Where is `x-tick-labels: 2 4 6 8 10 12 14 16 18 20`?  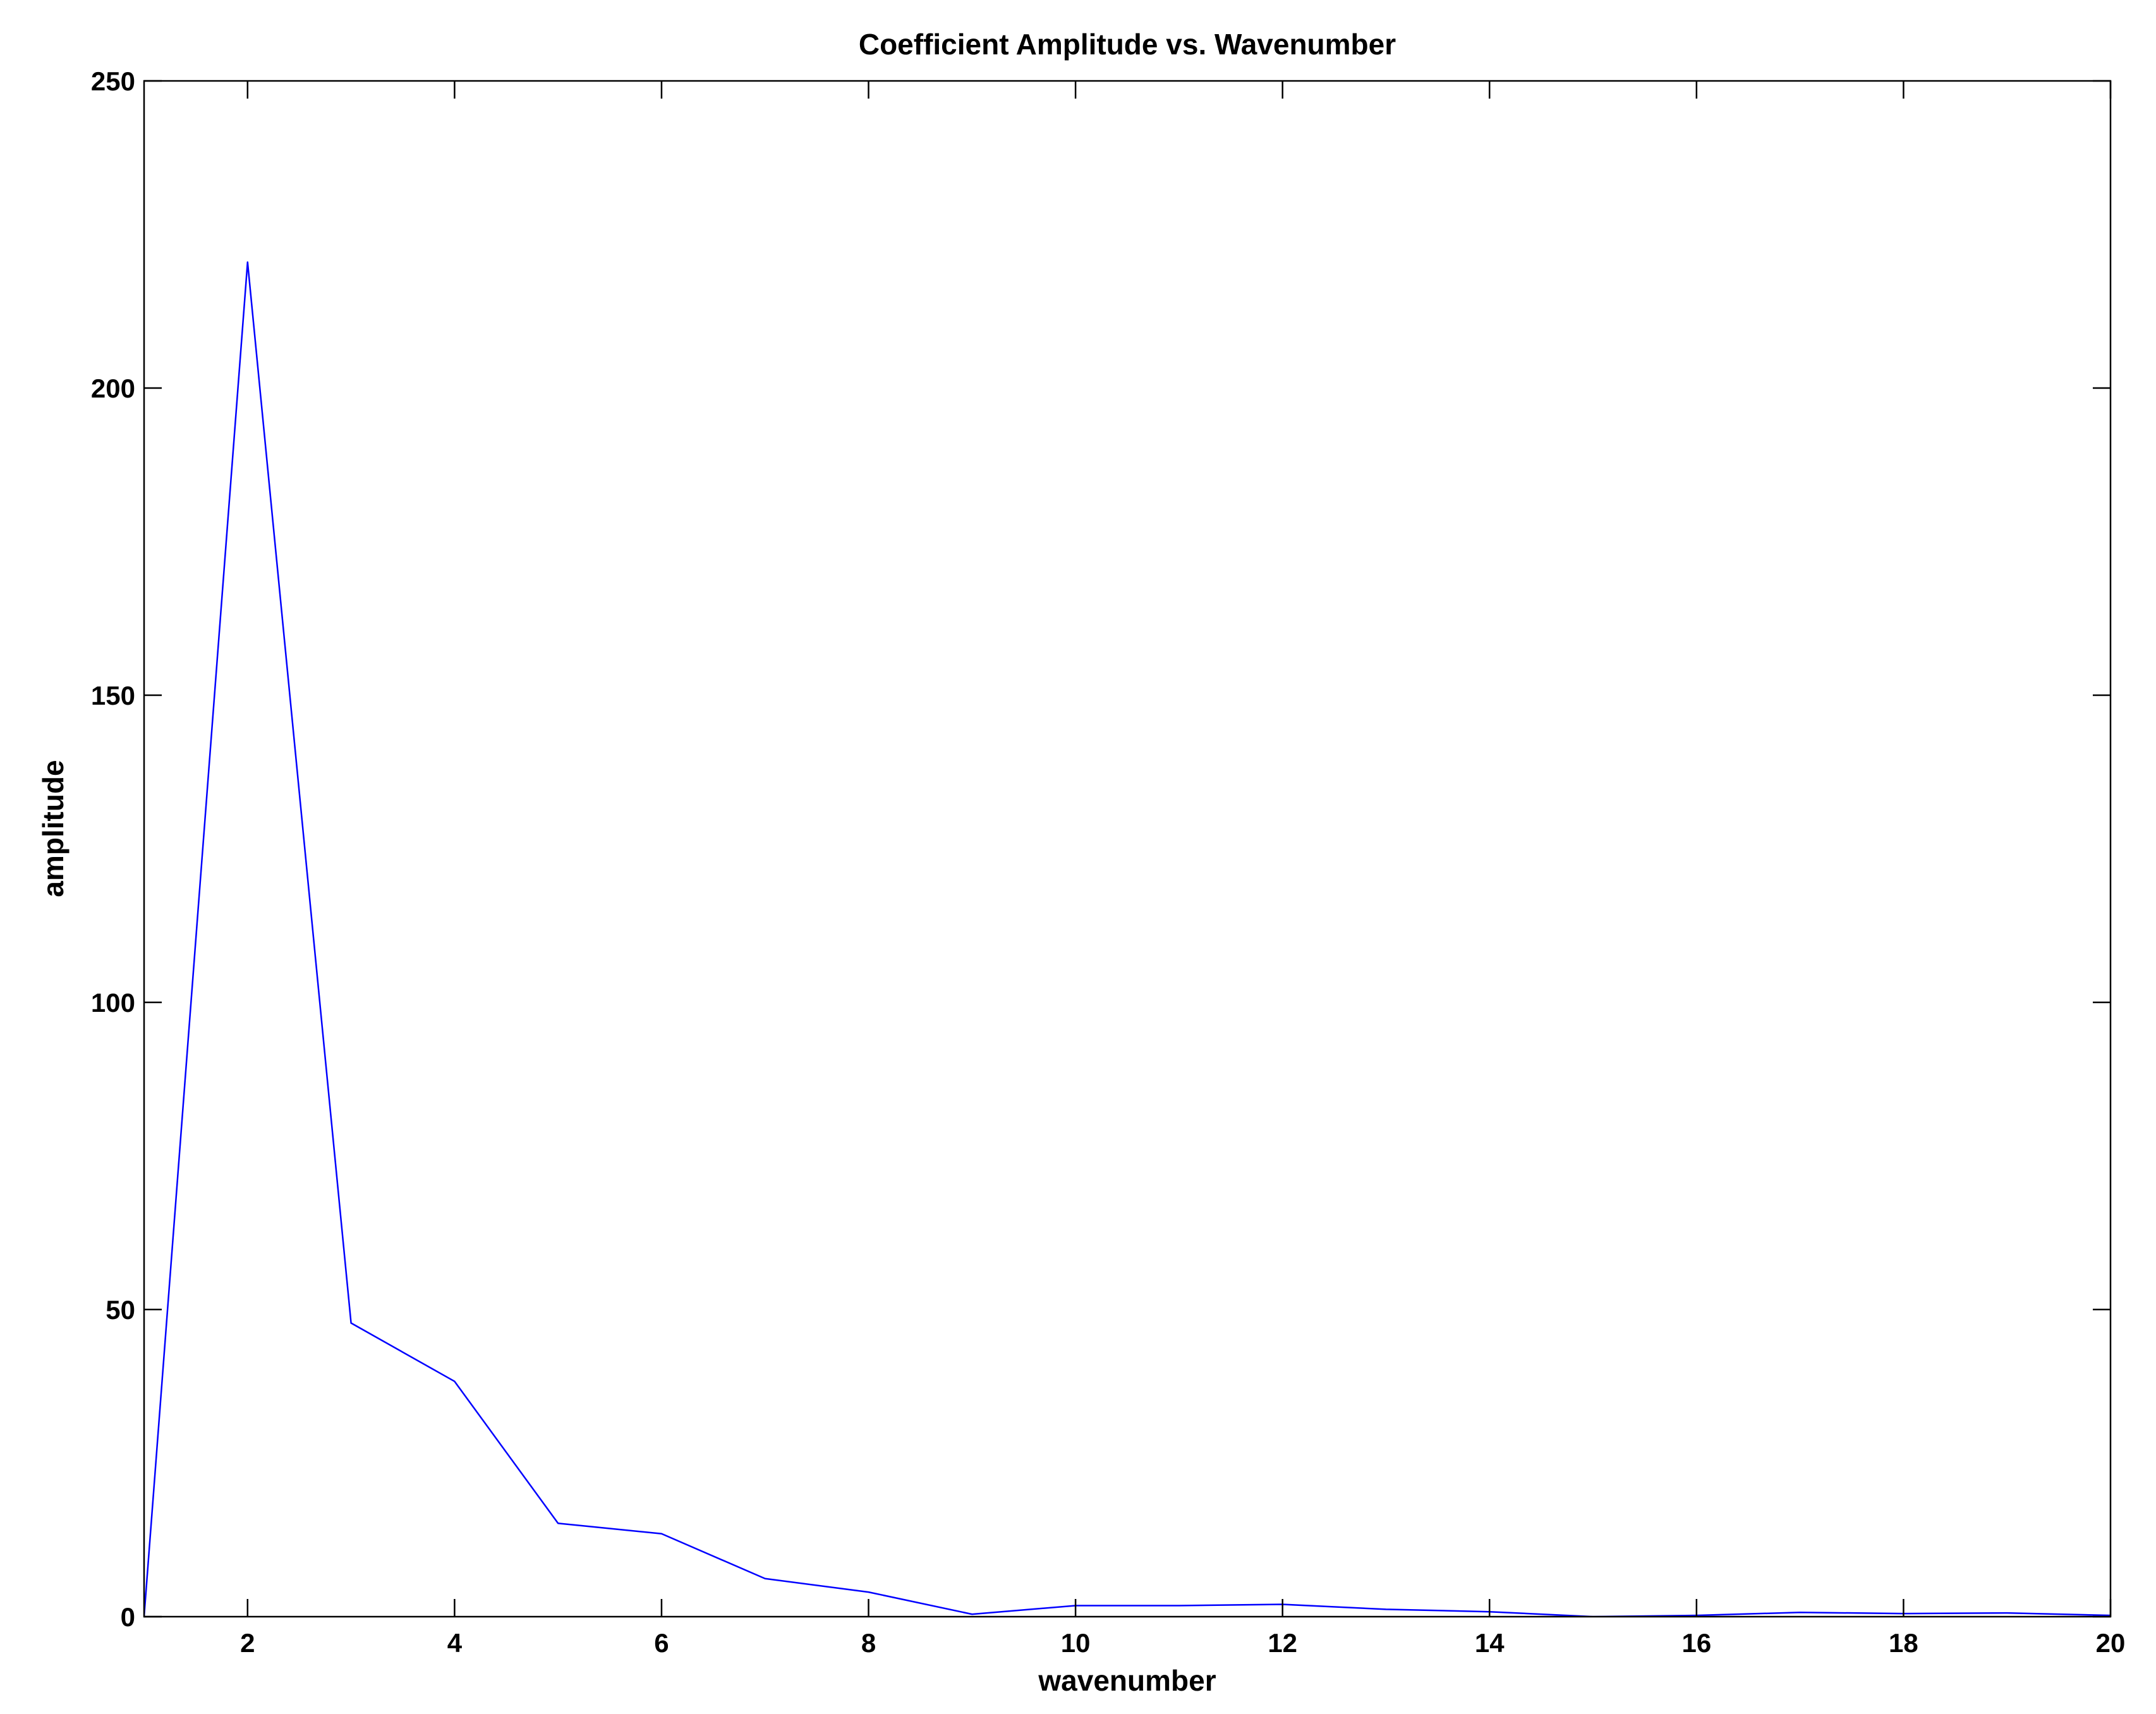
x-tick-labels: 2 4 6 8 10 12 14 16 18 20 is located at coordinates (1182, 1643).